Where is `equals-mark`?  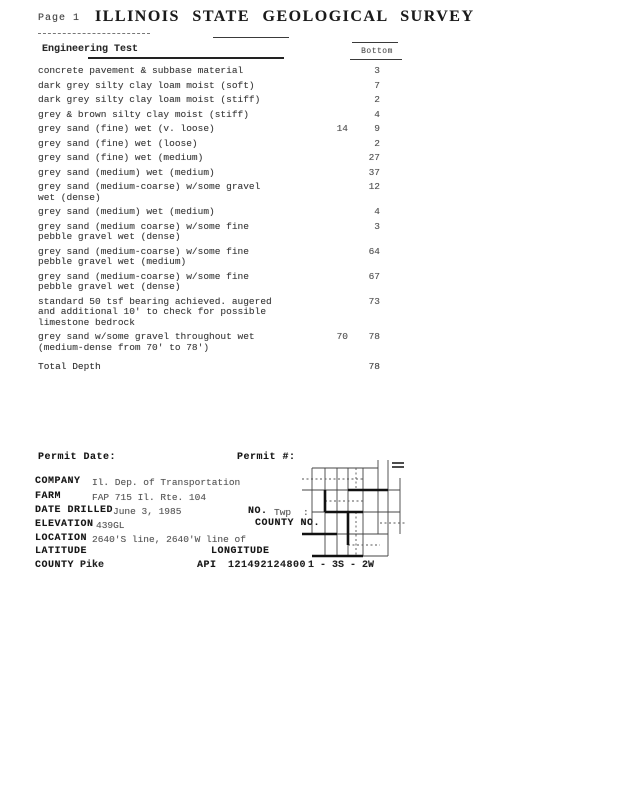 equals-mark is located at coordinates (398, 465).